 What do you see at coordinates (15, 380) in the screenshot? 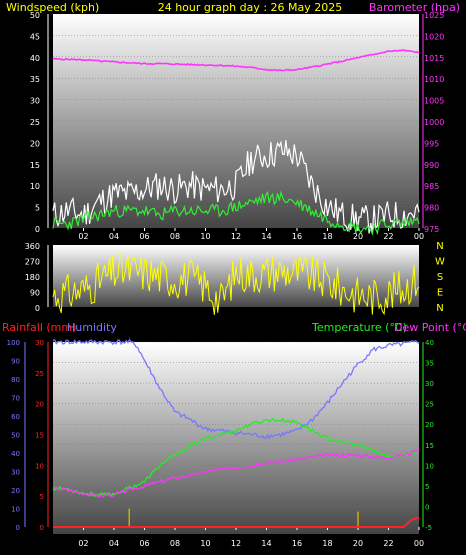
I see `humidity-tick-label: 80` at bounding box center [15, 380].